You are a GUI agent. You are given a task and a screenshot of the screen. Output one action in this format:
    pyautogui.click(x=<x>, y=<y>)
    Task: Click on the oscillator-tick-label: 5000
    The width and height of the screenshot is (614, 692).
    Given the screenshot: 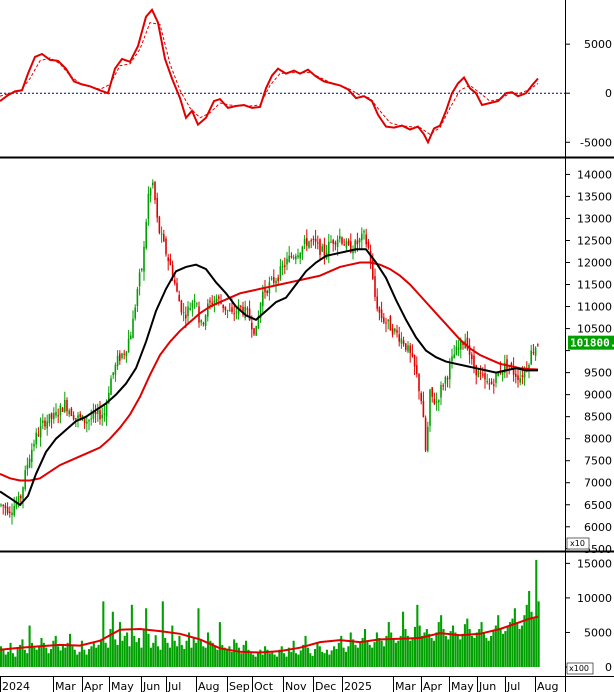 What is the action you would take?
    pyautogui.click(x=598, y=44)
    